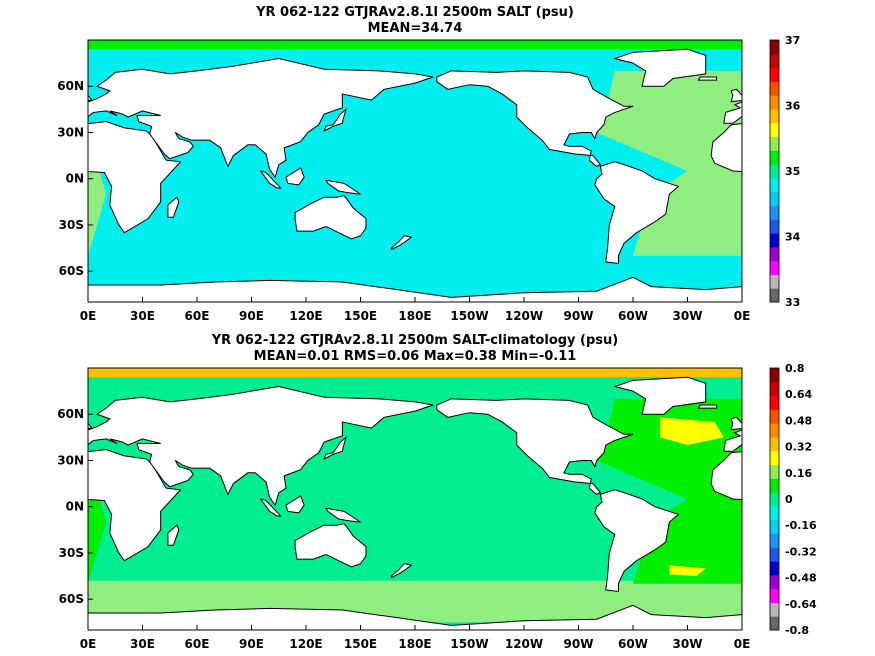 Image resolution: width=875 pixels, height=656 pixels. What do you see at coordinates (801, 551) in the screenshot?
I see `colorbar-label: -0.32` at bounding box center [801, 551].